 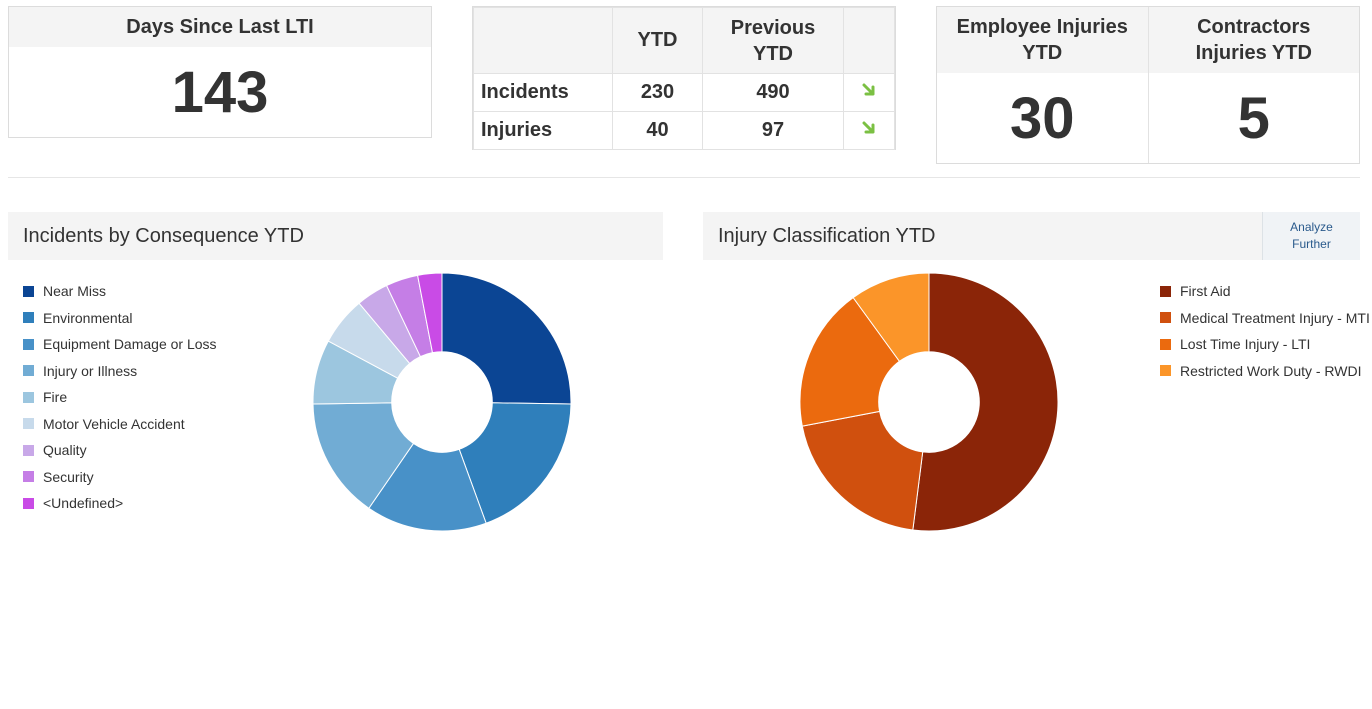 I want to click on row-ytd-value: 40, so click(x=657, y=130).